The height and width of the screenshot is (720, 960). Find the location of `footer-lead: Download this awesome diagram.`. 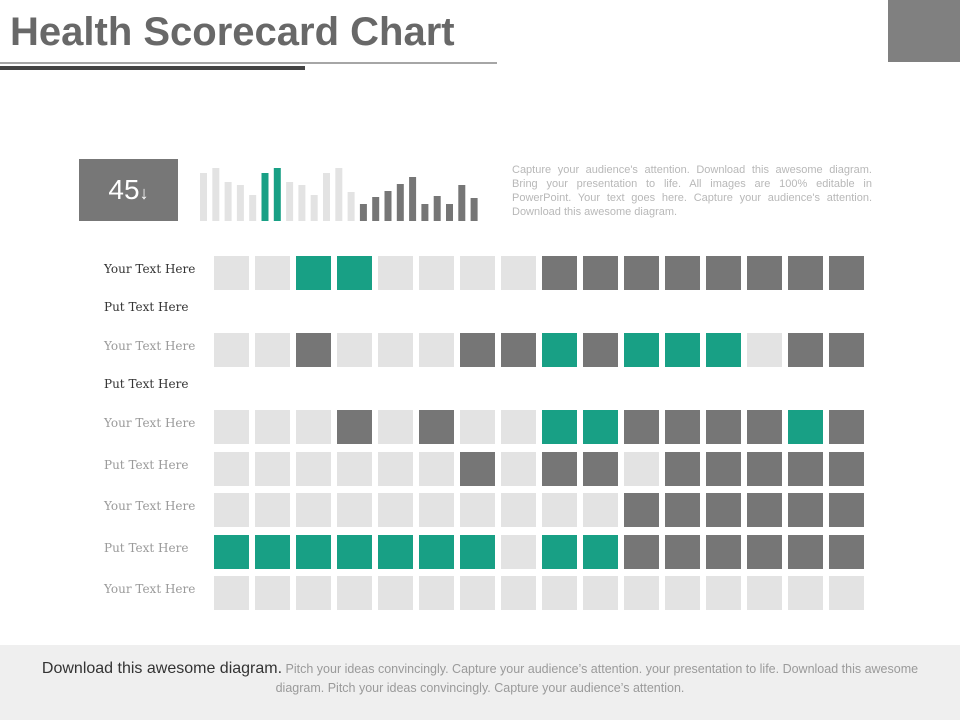

footer-lead: Download this awesome diagram. is located at coordinates (162, 668).